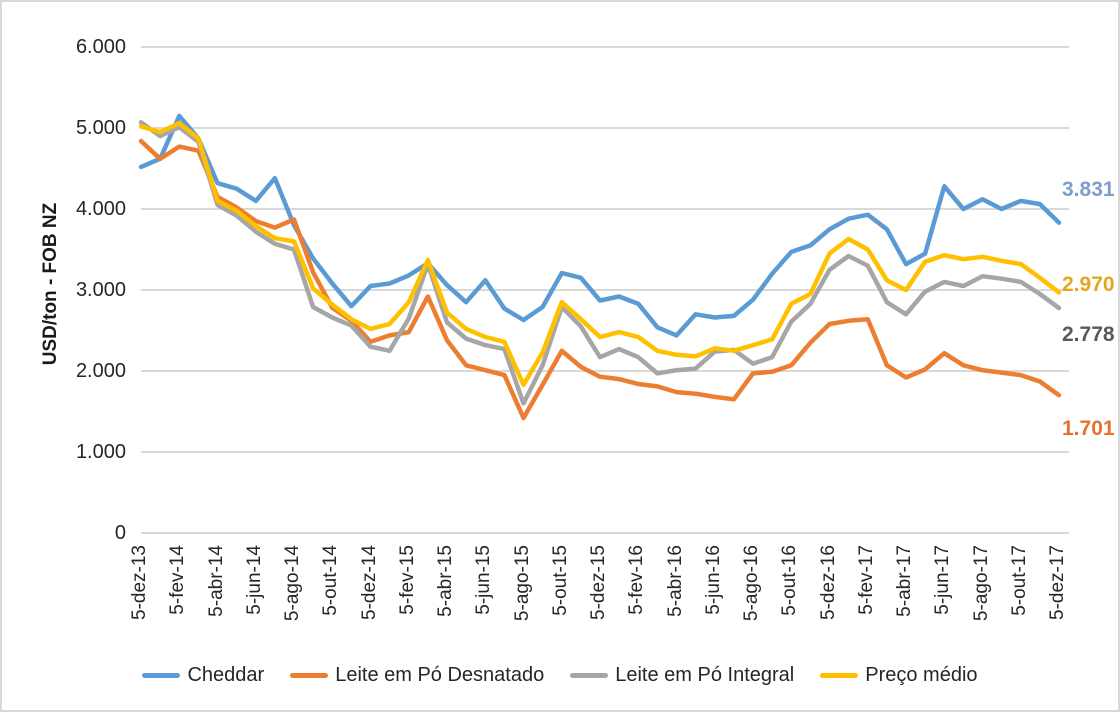  Describe the element at coordinates (1088, 334) in the screenshot. I see `data-label-leite-em-po-integral: 2.778` at that location.